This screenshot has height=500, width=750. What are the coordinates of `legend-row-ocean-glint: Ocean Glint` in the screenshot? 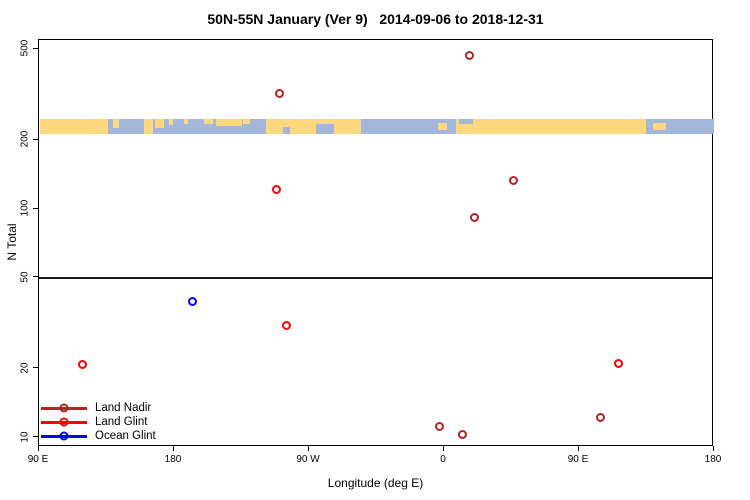 It's located at (98, 436).